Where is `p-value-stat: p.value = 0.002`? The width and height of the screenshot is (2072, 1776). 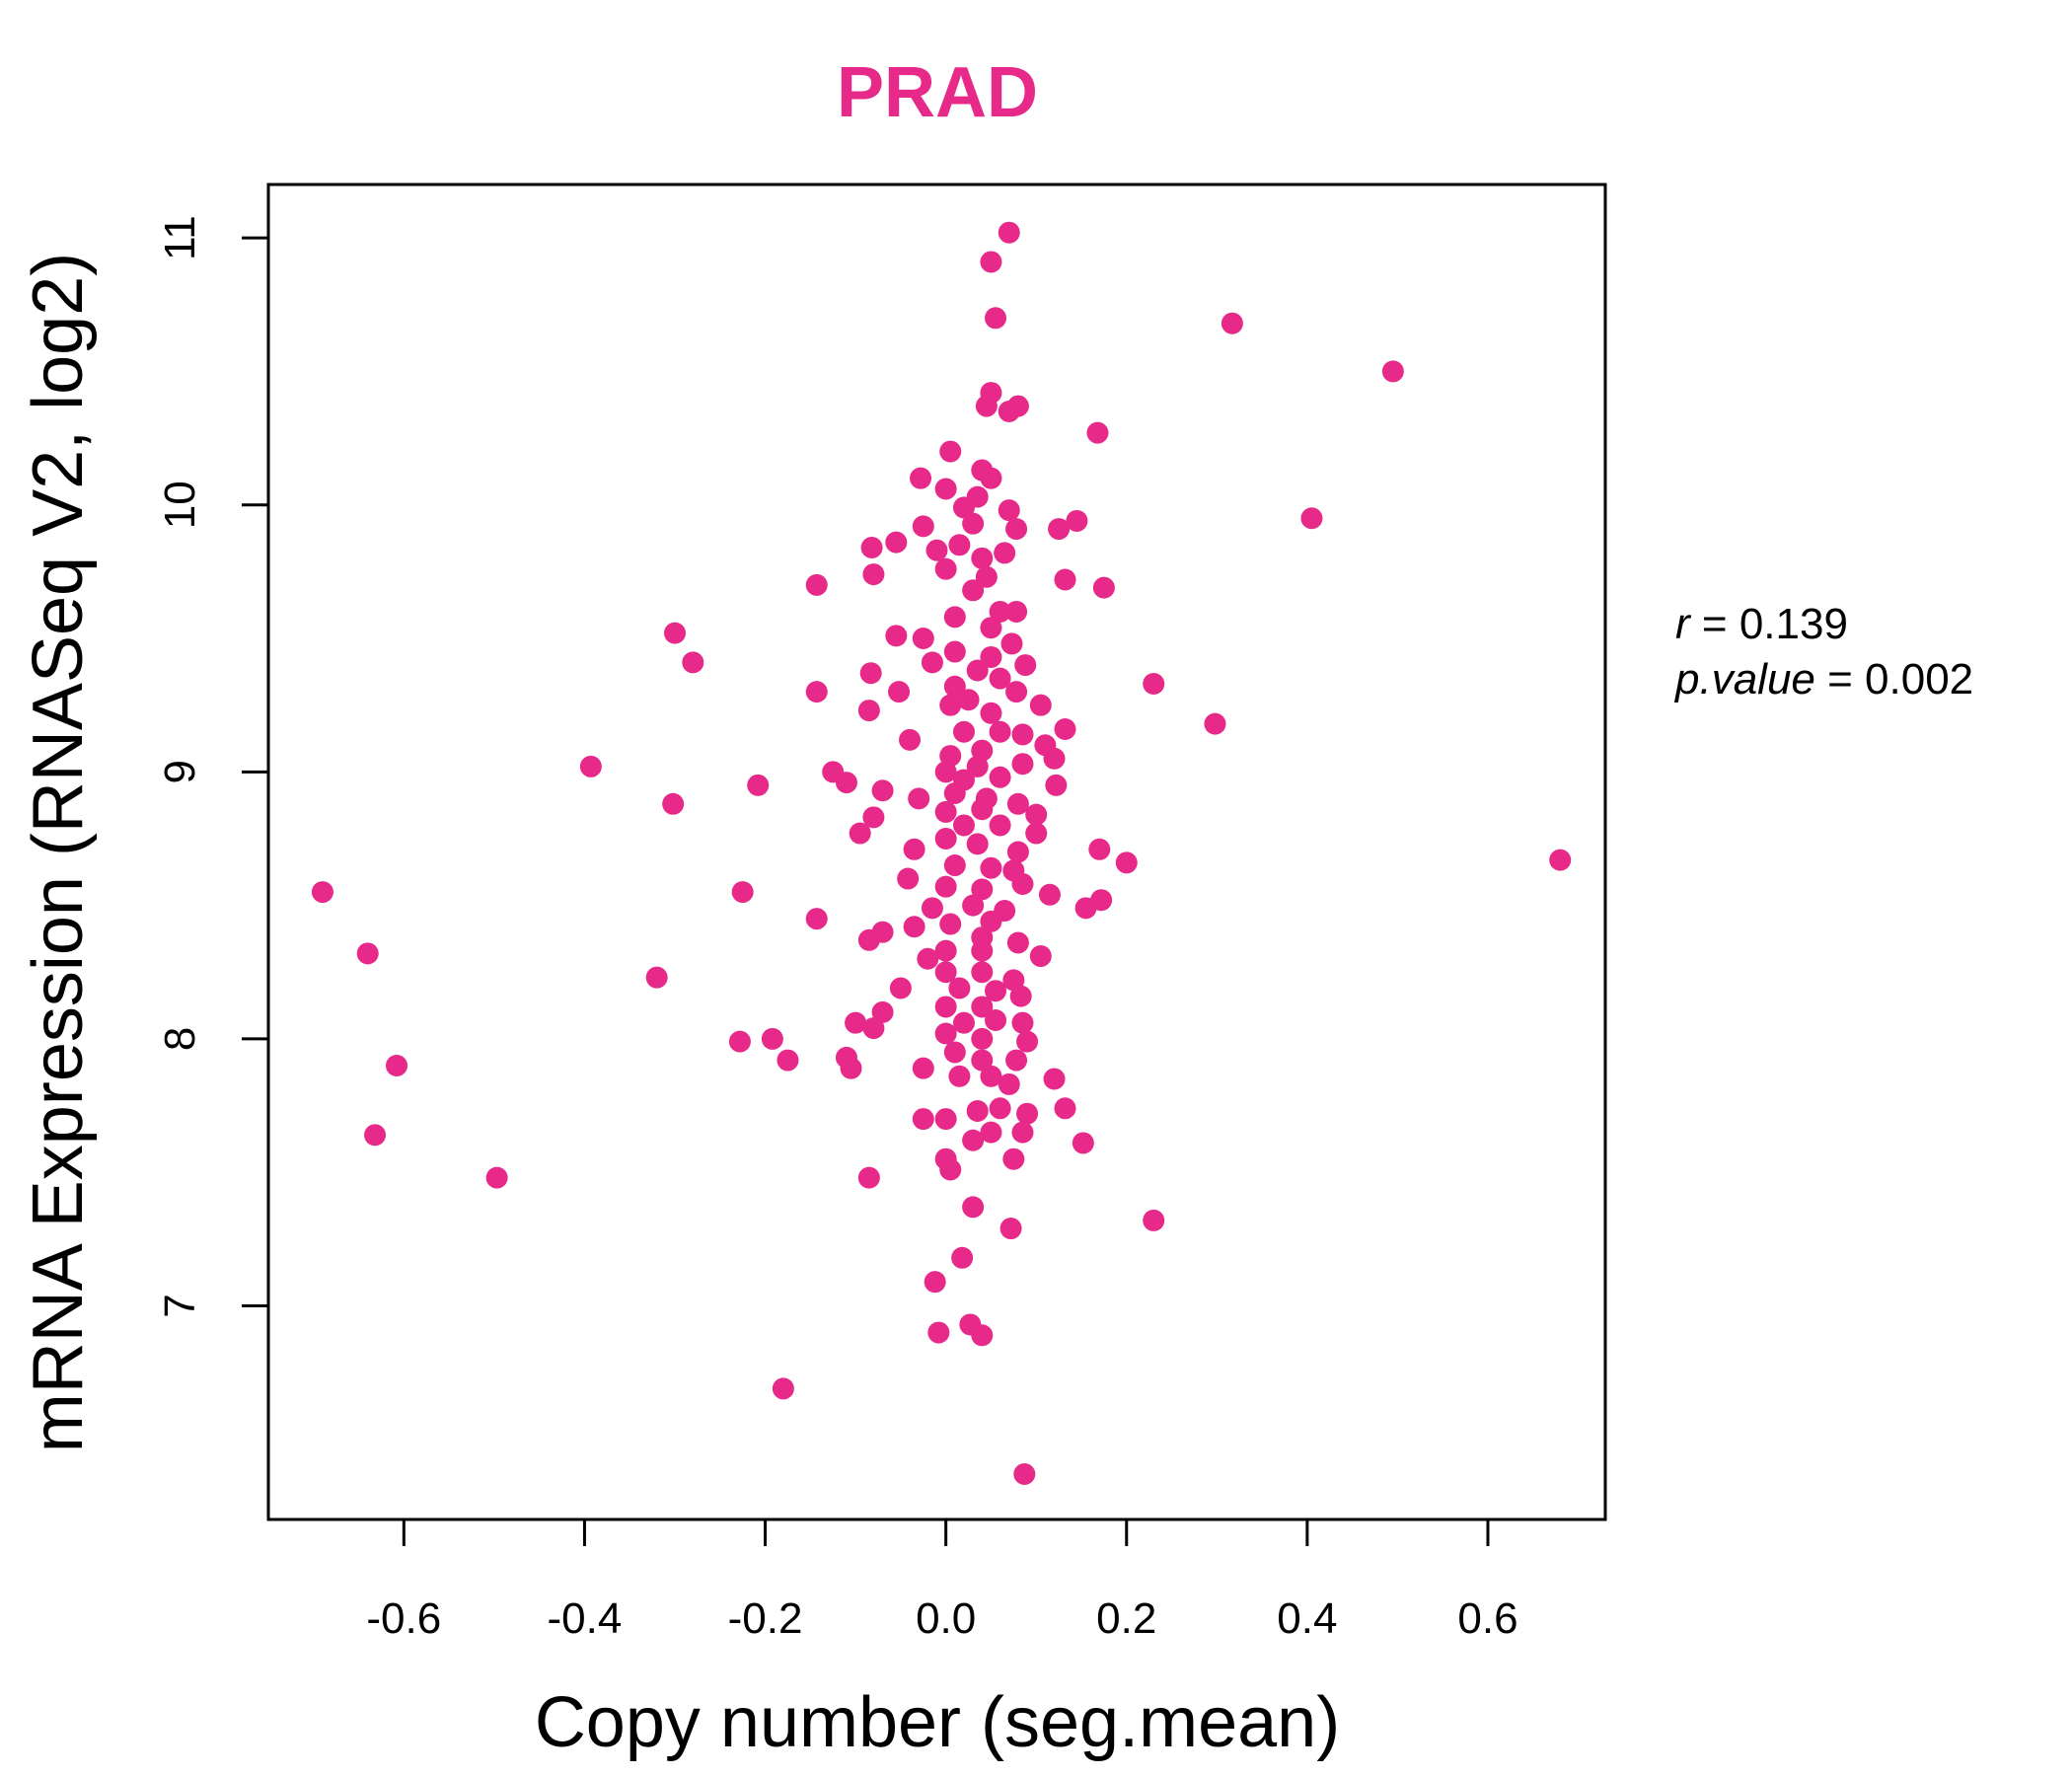
p-value-stat: p.value = 0.002 is located at coordinates (1823, 679).